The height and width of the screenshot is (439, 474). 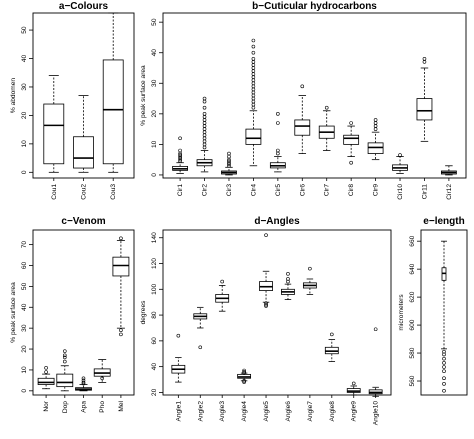 What do you see at coordinates (424, 192) in the screenshot?
I see `x-tick-label: Cir11` at bounding box center [424, 192].